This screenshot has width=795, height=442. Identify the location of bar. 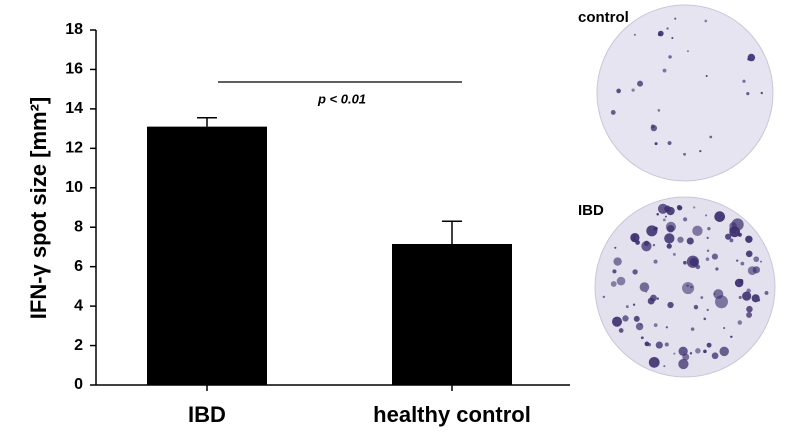
(207, 255).